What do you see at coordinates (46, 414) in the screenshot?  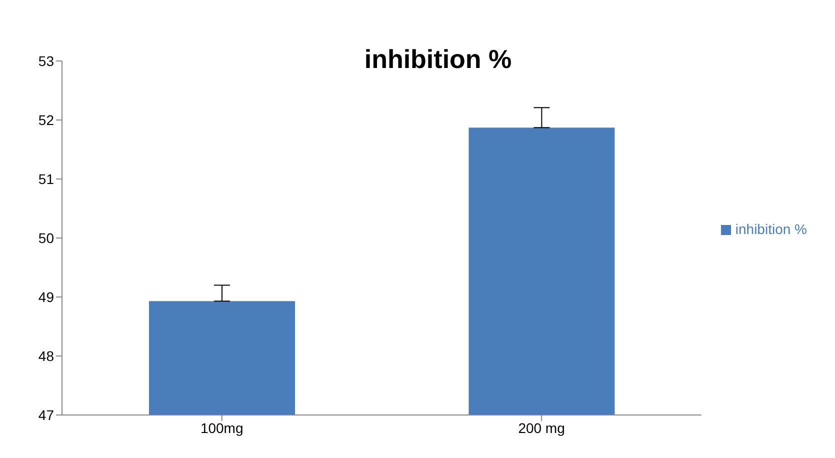 I see `y-tick-label: 47` at bounding box center [46, 414].